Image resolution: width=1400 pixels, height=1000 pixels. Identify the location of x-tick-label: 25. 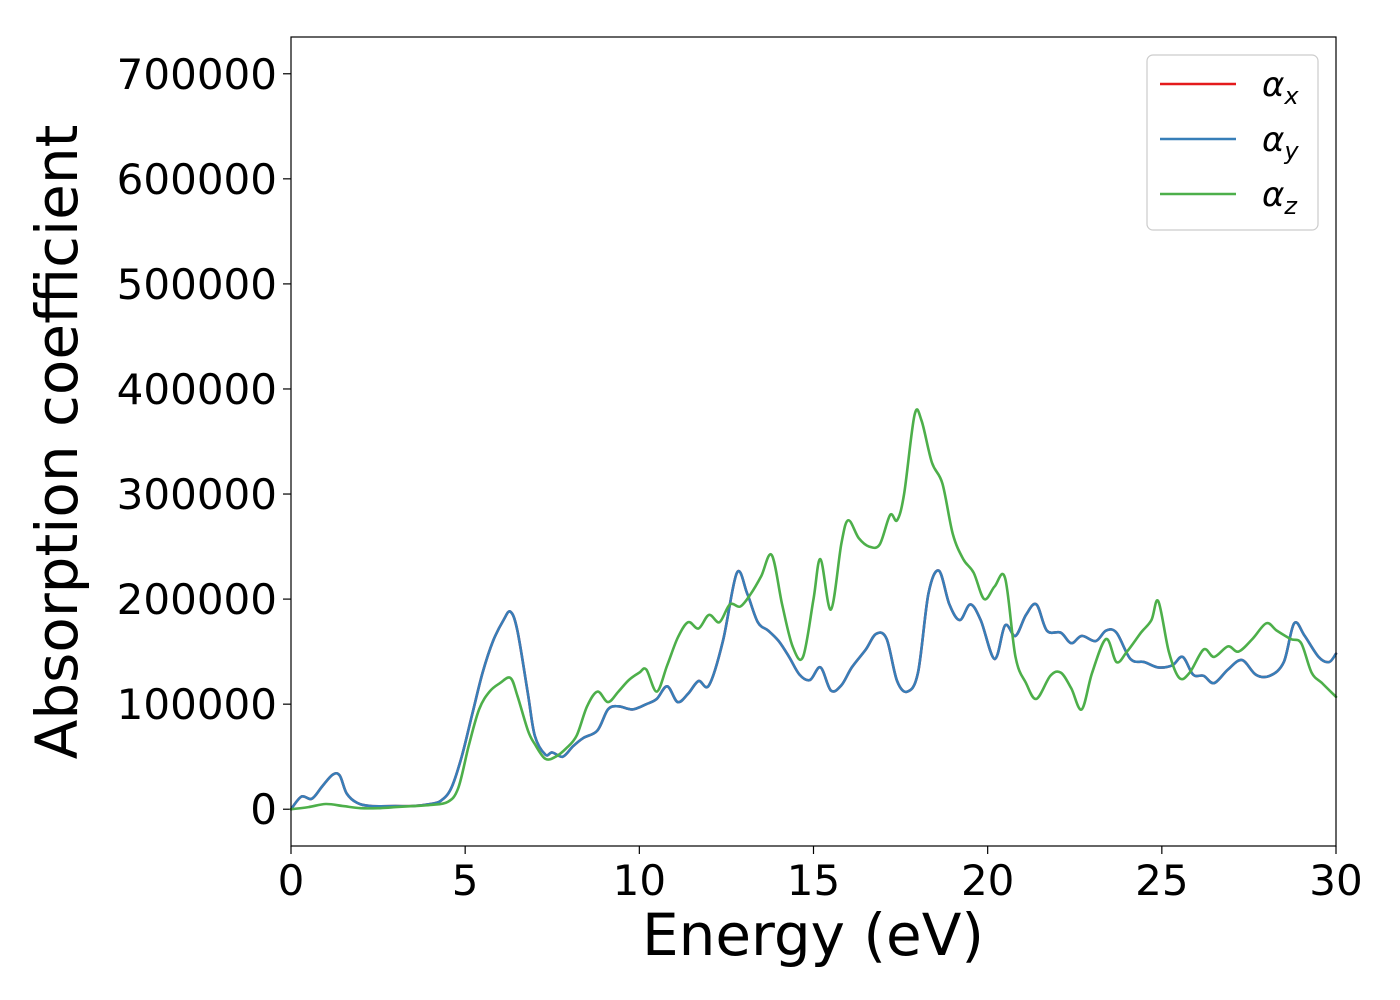
(1161, 880).